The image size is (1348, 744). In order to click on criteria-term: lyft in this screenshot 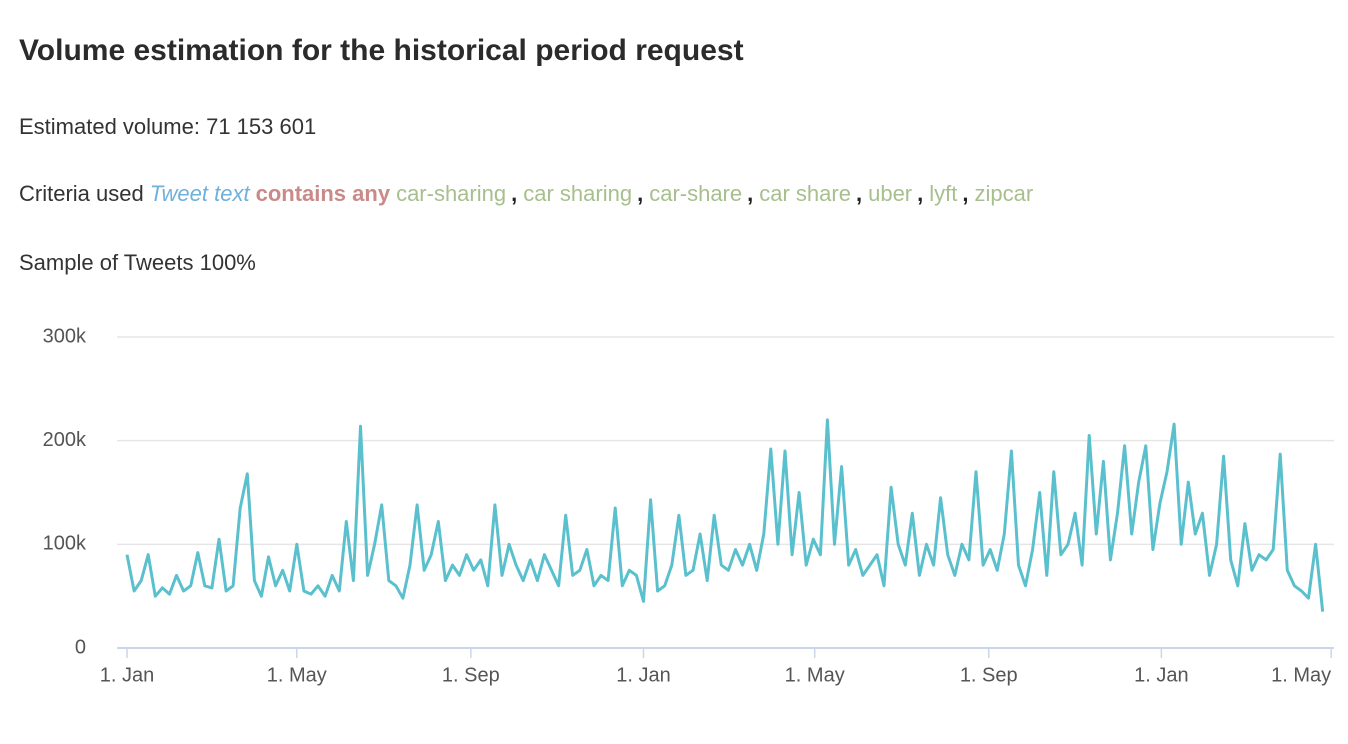, I will do `click(943, 193)`.